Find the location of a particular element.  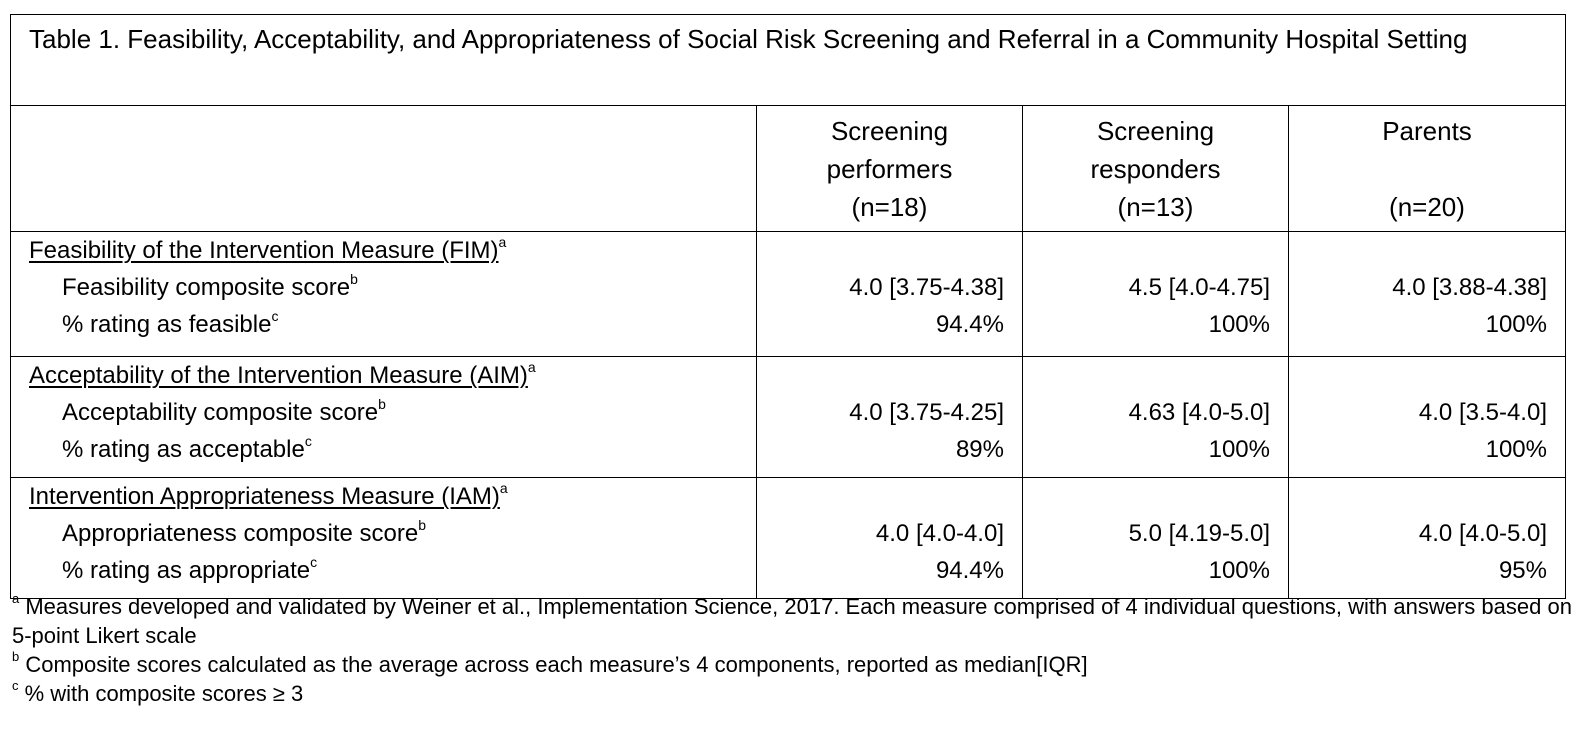

cell-value: 4.63 [4.0-5.0] is located at coordinates (1199, 412).